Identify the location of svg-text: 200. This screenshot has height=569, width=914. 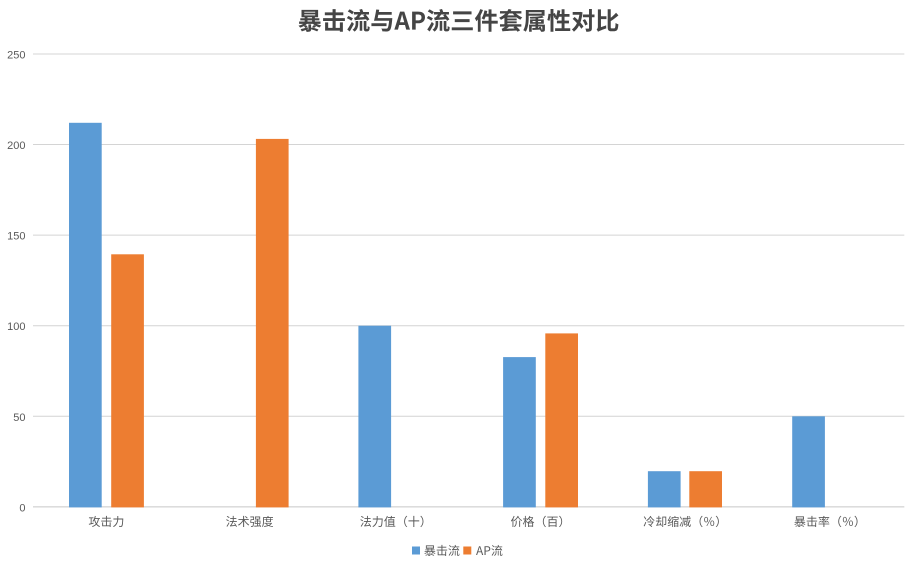
(16, 146).